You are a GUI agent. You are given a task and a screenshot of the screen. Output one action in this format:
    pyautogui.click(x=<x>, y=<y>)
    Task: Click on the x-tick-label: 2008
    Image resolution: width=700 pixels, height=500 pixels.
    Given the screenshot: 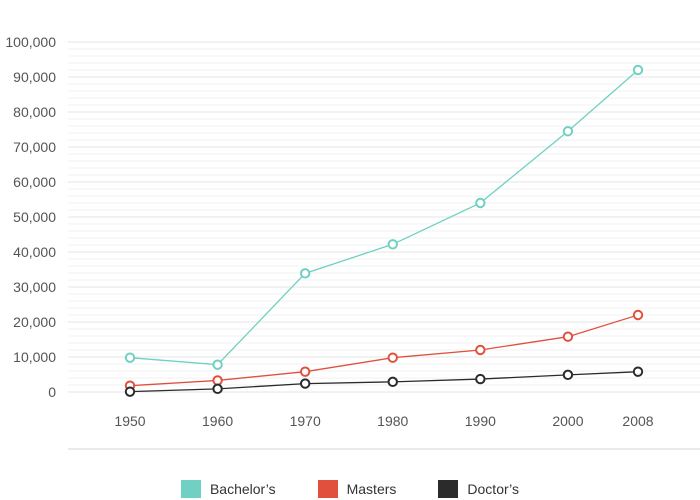 What is the action you would take?
    pyautogui.click(x=637, y=421)
    